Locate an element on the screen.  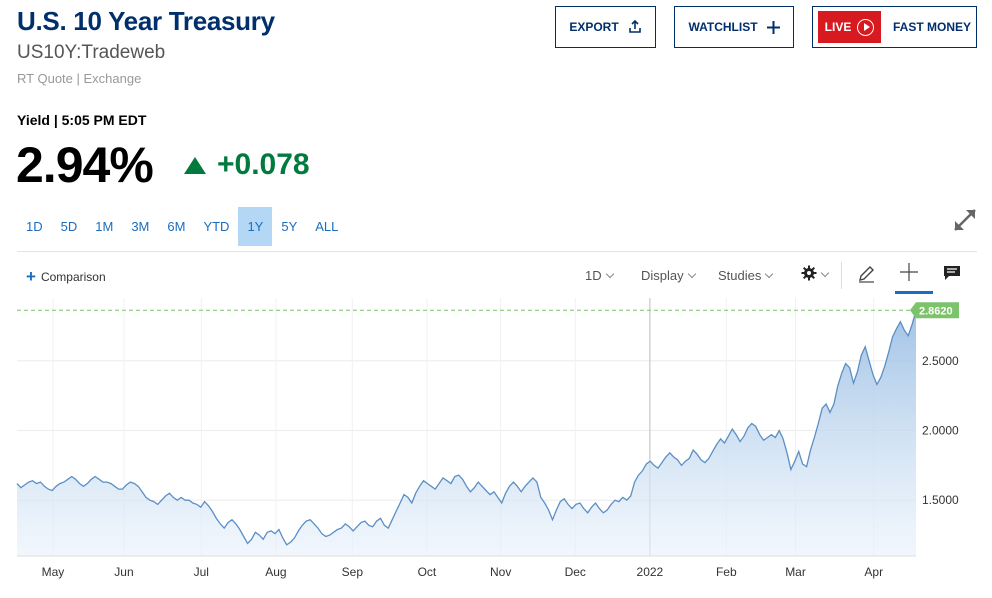
comment-icon is located at coordinates (952, 273).